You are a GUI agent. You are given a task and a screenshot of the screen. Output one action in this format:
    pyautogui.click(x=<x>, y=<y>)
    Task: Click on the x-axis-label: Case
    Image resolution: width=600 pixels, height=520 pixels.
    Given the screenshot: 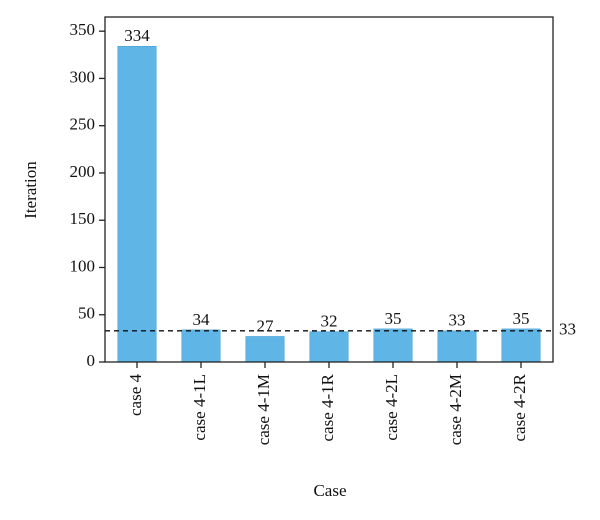 What is the action you would take?
    pyautogui.click(x=329, y=490)
    